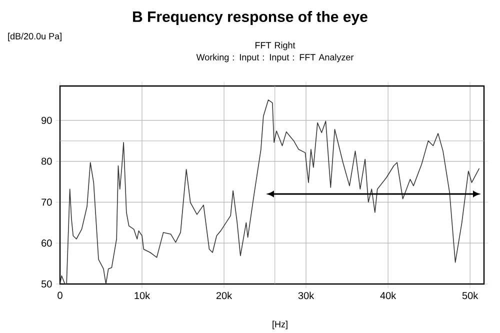 The height and width of the screenshot is (333, 500). I want to click on y-tick-label: 90, so click(47, 120).